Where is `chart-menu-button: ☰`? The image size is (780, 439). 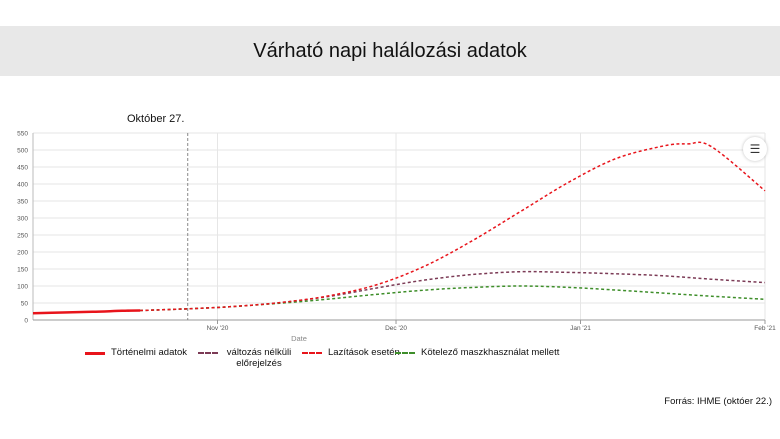
chart-menu-button: ☰ is located at coordinates (755, 149).